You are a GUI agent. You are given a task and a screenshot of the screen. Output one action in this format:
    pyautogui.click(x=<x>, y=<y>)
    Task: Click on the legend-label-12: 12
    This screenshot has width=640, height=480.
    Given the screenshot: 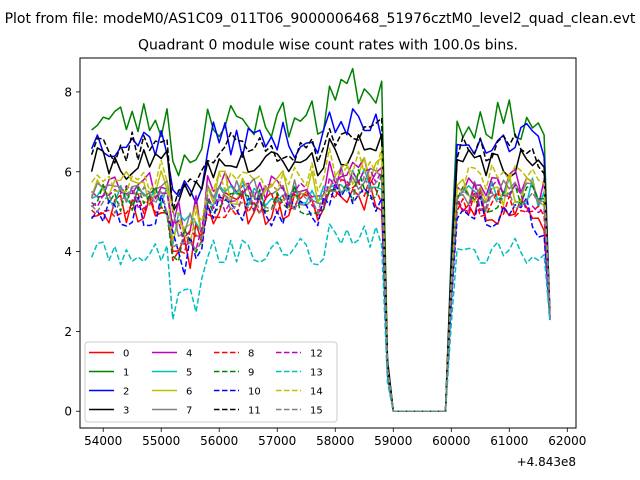 What is the action you would take?
    pyautogui.click(x=316, y=354)
    